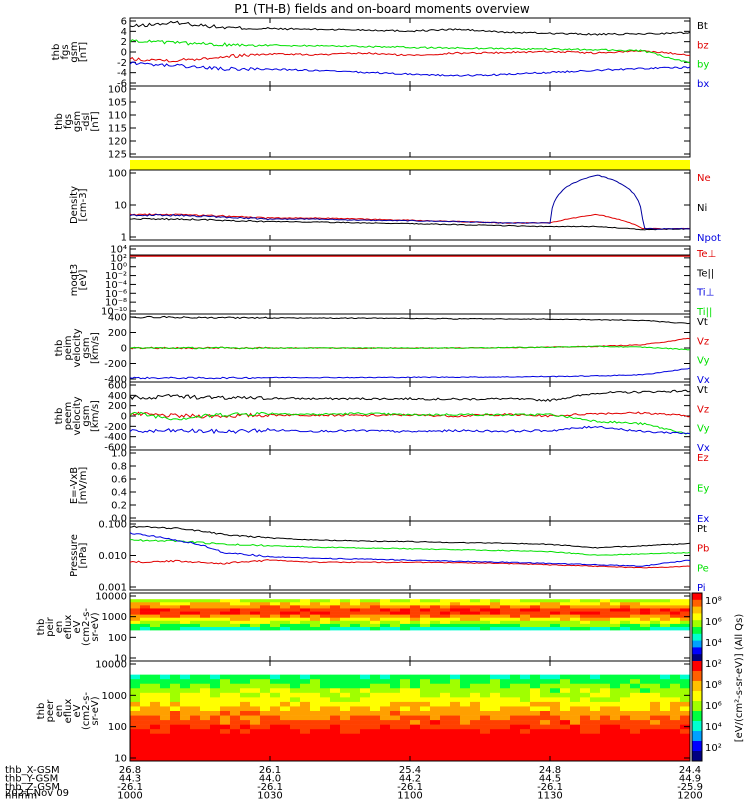 The height and width of the screenshot is (800, 750). What do you see at coordinates (116, 303) in the screenshot?
I see `ytick-label: 10⁻⁸` at bounding box center [116, 303].